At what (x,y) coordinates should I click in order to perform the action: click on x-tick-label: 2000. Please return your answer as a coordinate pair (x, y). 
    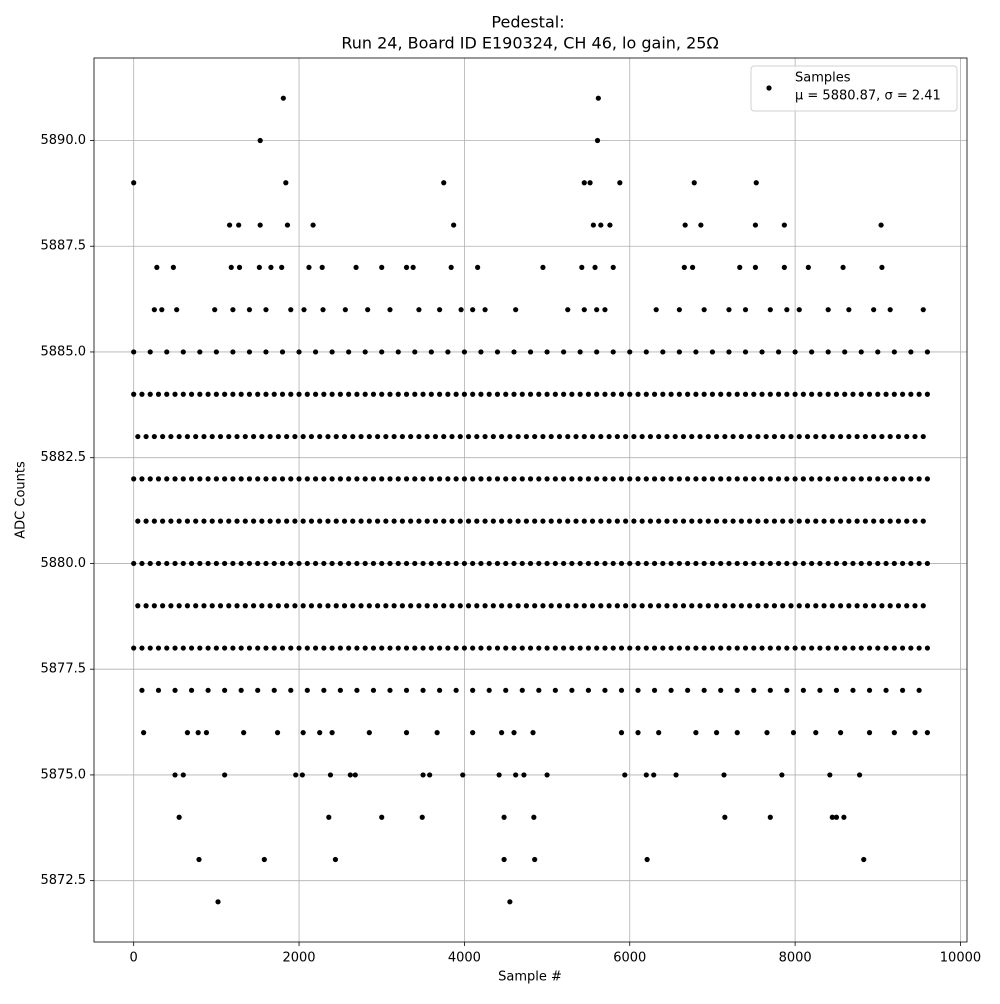
    Looking at the image, I should click on (298, 958).